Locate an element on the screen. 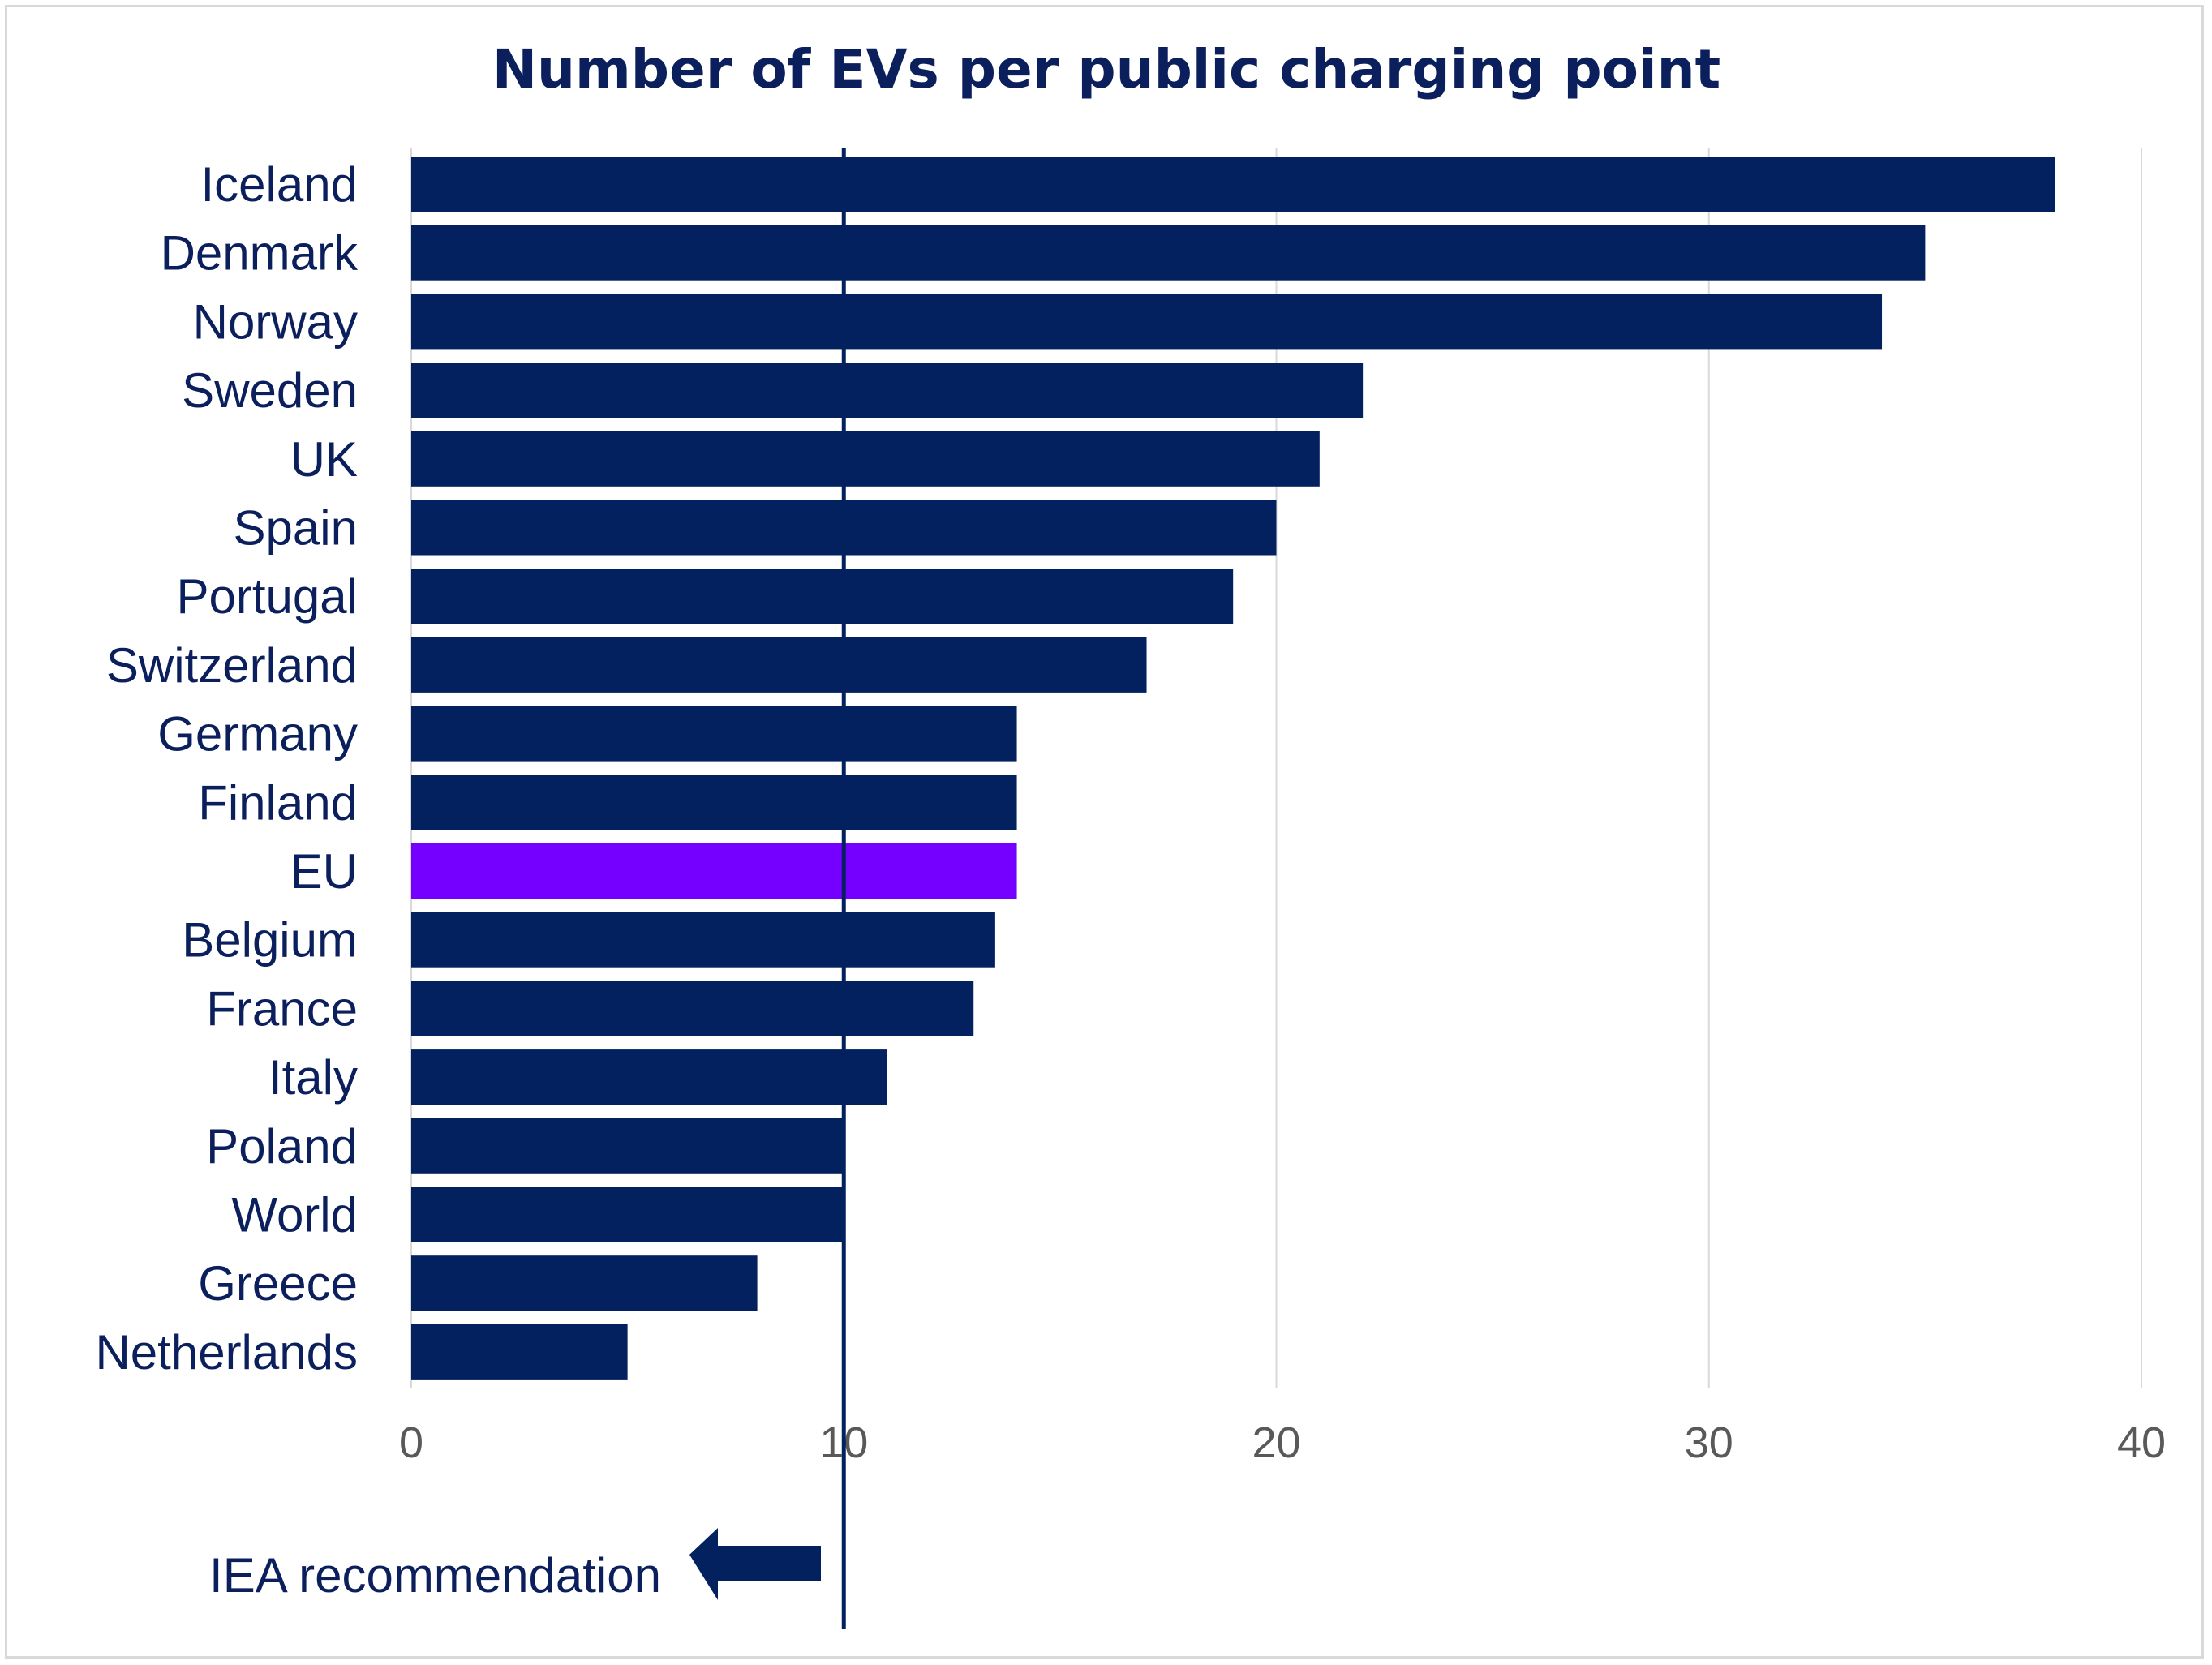 The image size is (2212, 1665). category-label: Poland is located at coordinates (282, 1146).